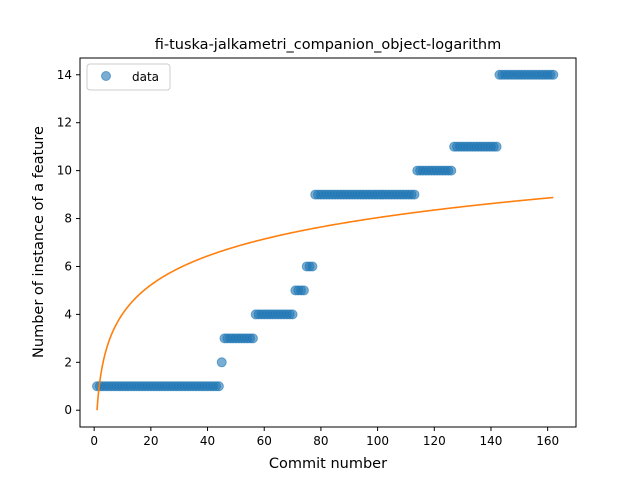 This screenshot has height=480, width=640. Describe the element at coordinates (68, 266) in the screenshot. I see `y-tick-label: 6` at that location.